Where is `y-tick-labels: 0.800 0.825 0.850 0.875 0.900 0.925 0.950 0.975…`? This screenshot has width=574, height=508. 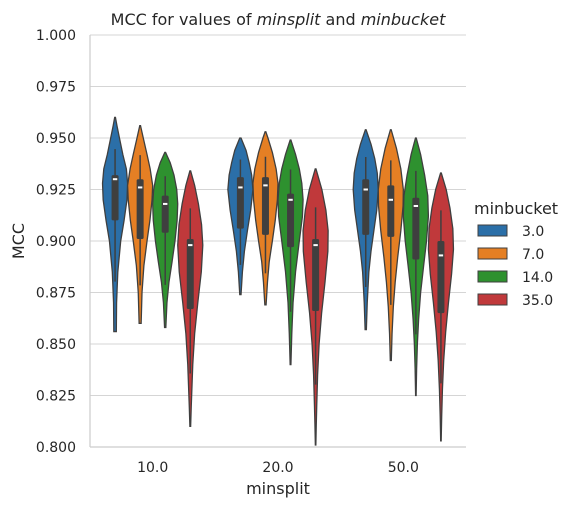 y-tick-labels: 0.800 0.825 0.850 0.875 0.900 0.925 0.950 0.975… is located at coordinates (56, 242).